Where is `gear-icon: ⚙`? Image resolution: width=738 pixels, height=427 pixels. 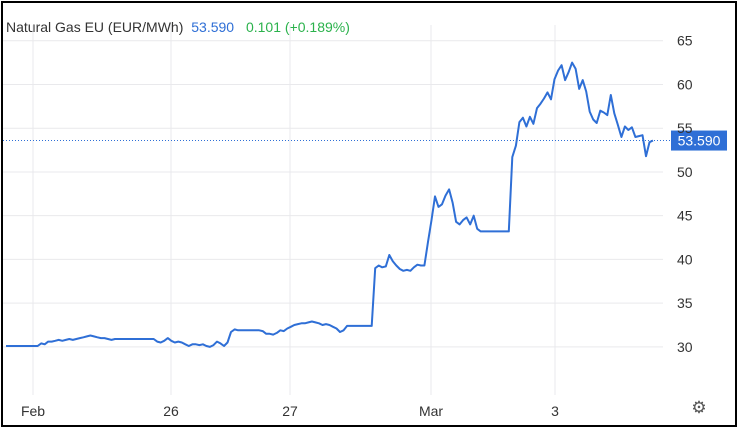 gear-icon: ⚙ is located at coordinates (699, 407).